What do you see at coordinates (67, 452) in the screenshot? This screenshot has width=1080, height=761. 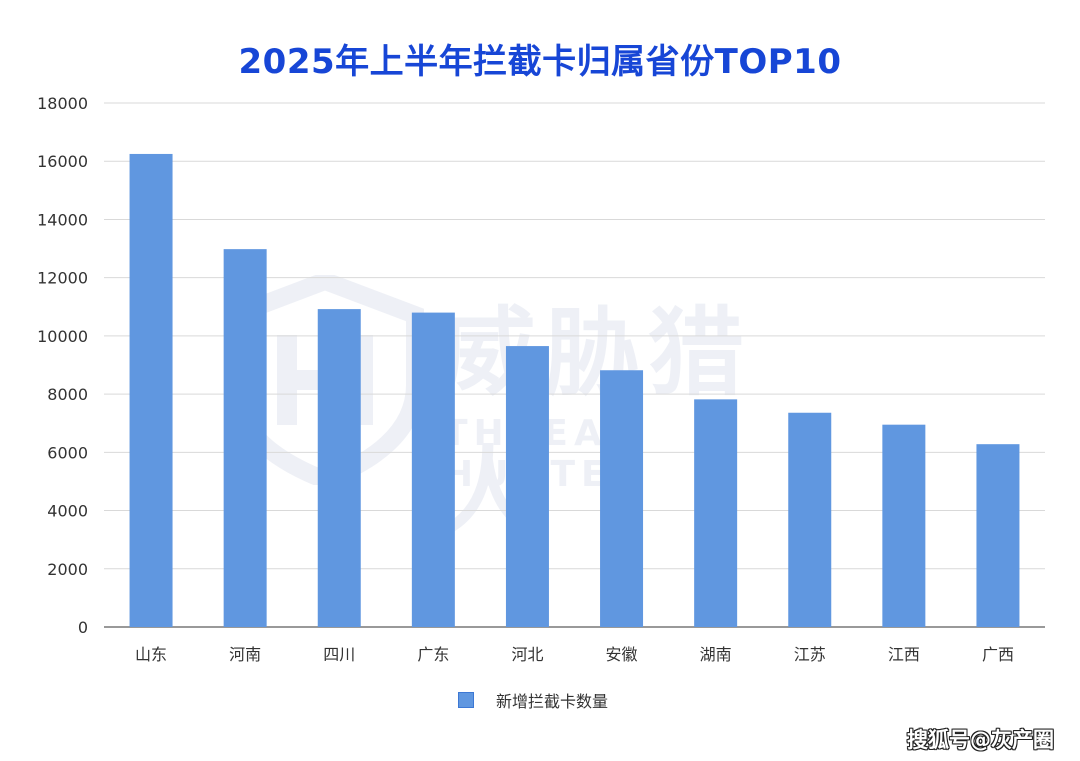 I see `y-tick-label: 6000` at bounding box center [67, 452].